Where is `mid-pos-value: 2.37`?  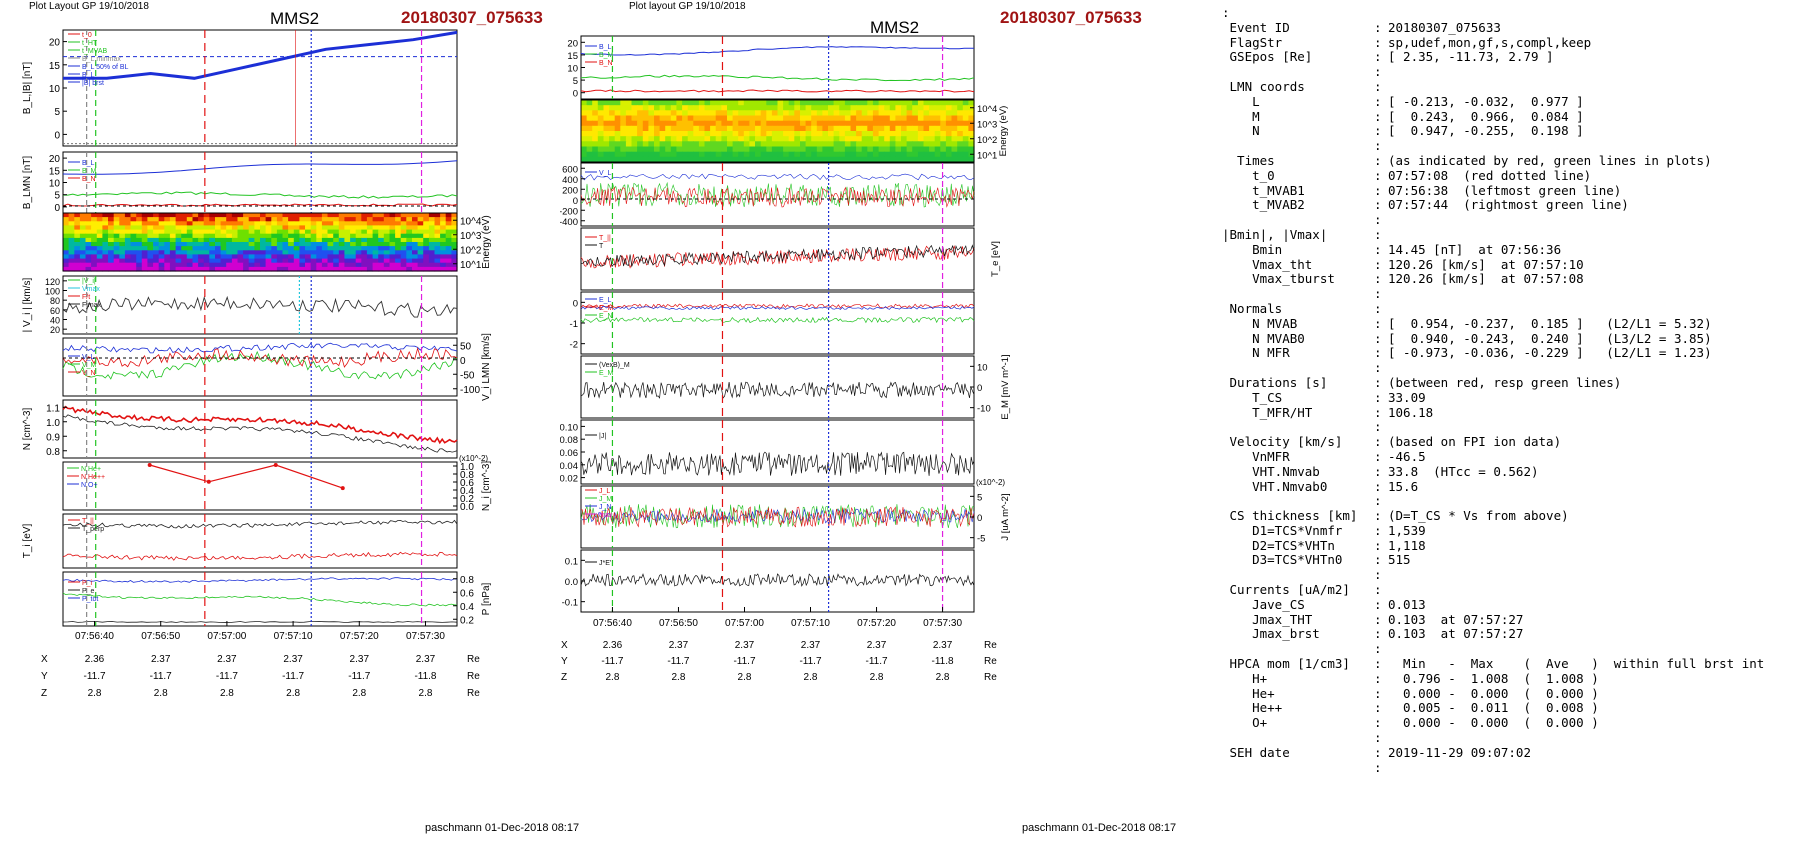 mid-pos-value: 2.37 is located at coordinates (943, 645).